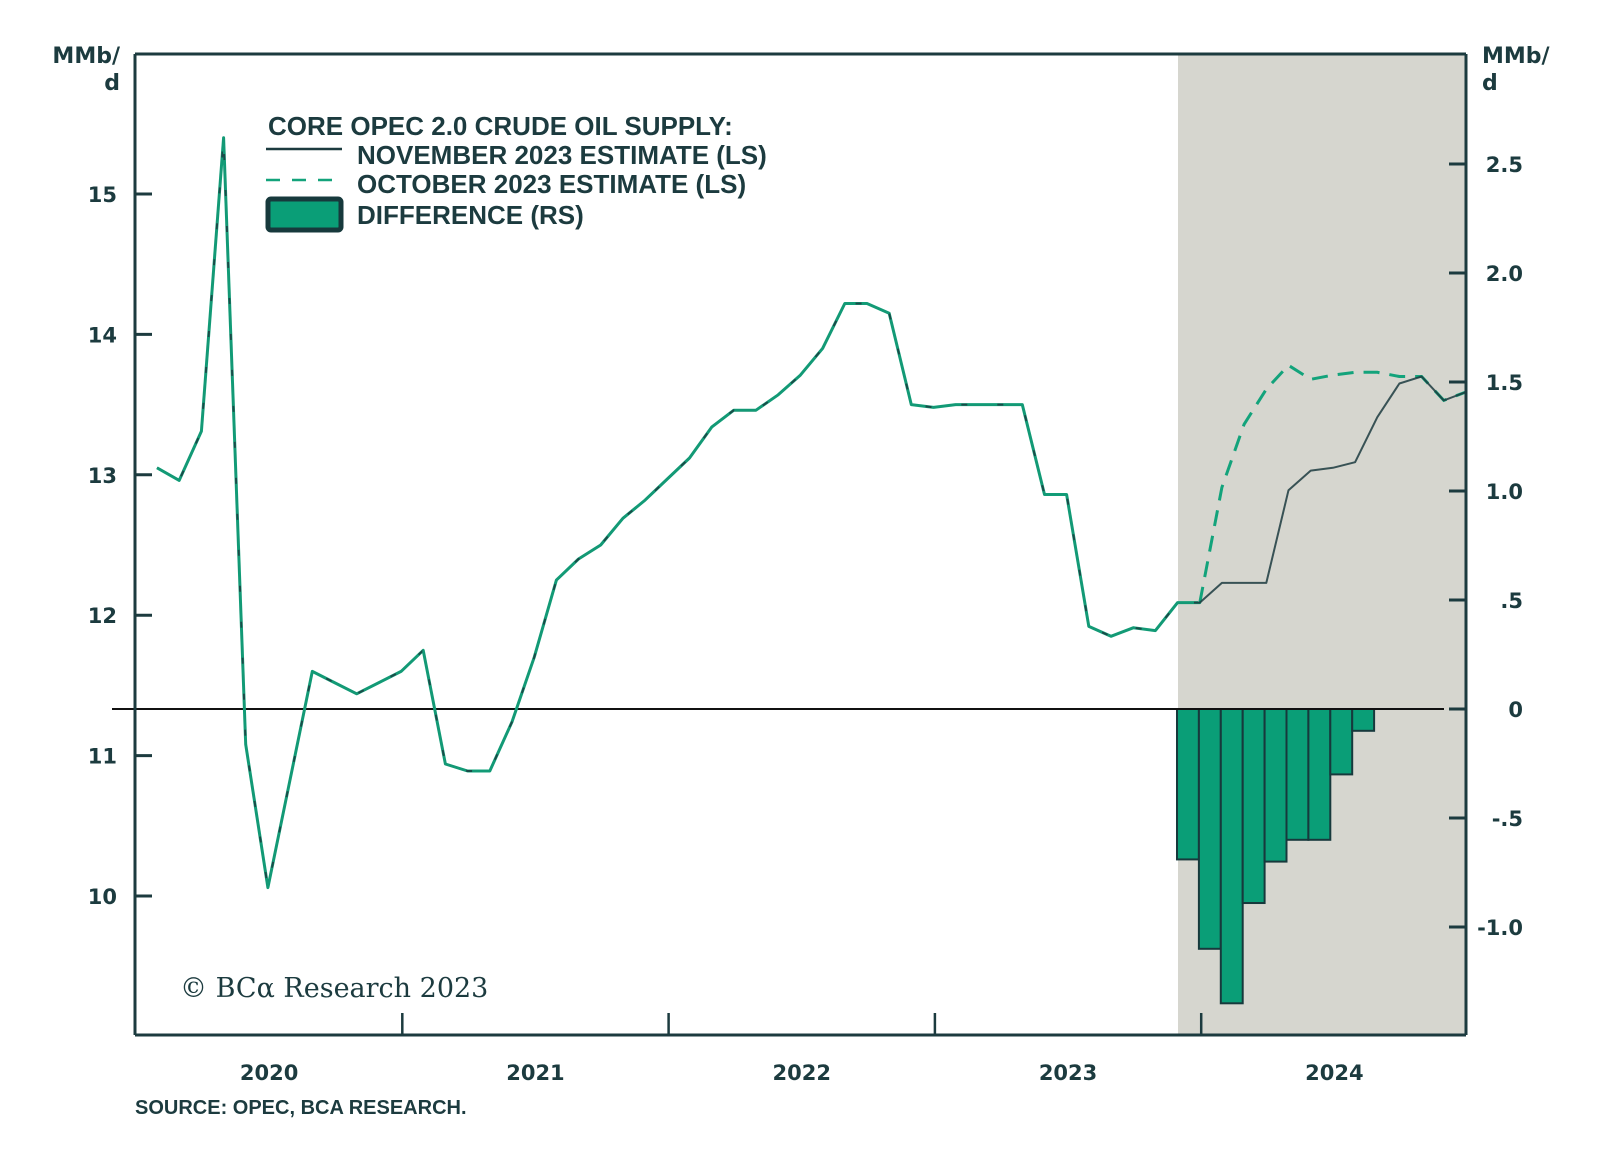  Describe the element at coordinates (102, 335) in the screenshot. I see `left-tick-label: 14` at that location.